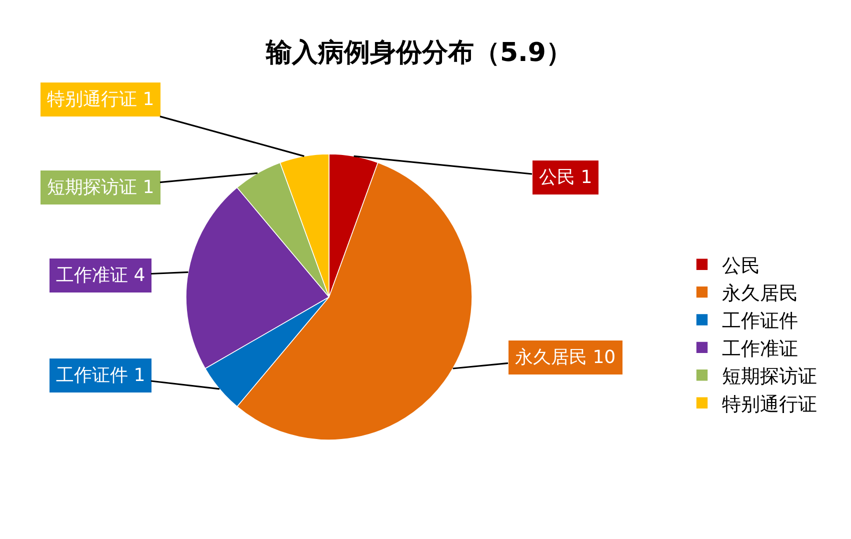 This screenshot has width=851, height=539. I want to click on legend-label: 工作准证, so click(760, 349).